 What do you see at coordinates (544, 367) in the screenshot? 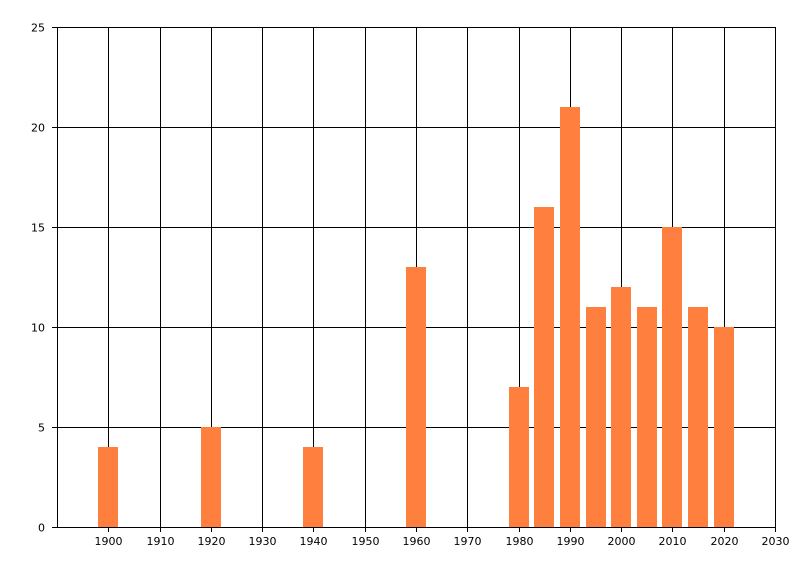
I see `bar-1985` at bounding box center [544, 367].